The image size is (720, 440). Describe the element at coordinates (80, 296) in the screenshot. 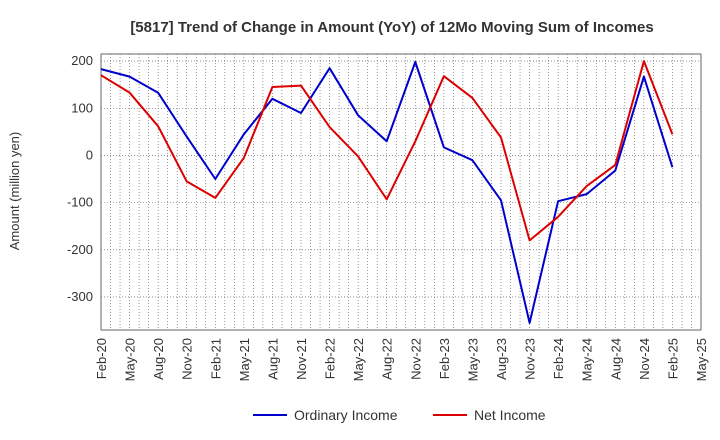

I see `y-tick-label: -300` at that location.